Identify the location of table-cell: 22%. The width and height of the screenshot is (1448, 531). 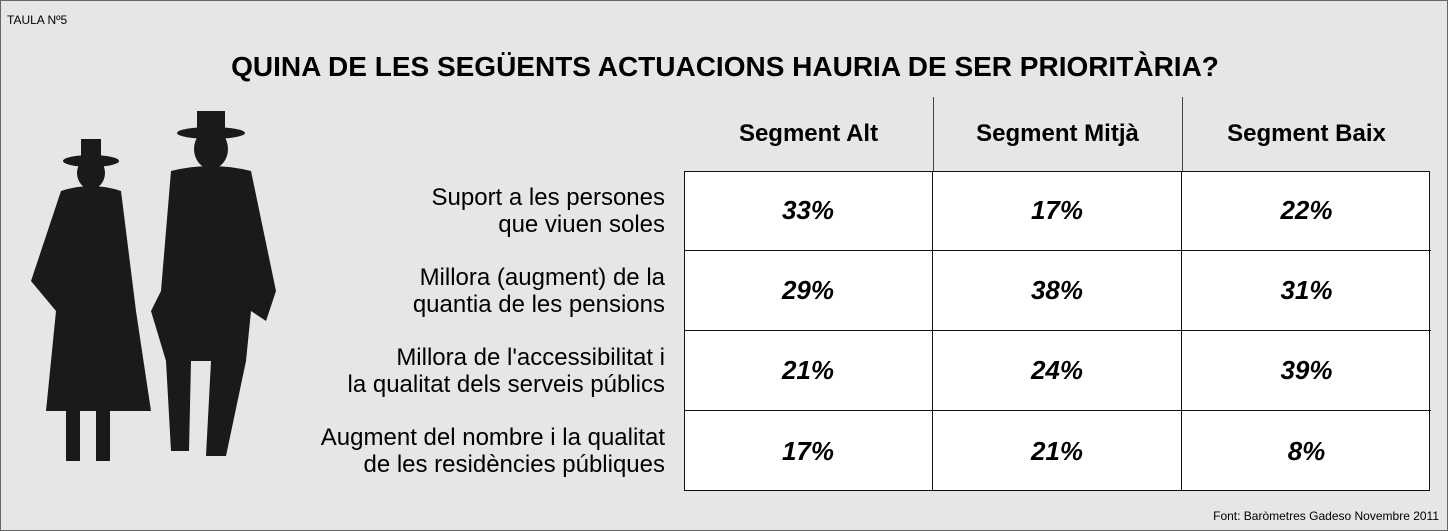
(1306, 211).